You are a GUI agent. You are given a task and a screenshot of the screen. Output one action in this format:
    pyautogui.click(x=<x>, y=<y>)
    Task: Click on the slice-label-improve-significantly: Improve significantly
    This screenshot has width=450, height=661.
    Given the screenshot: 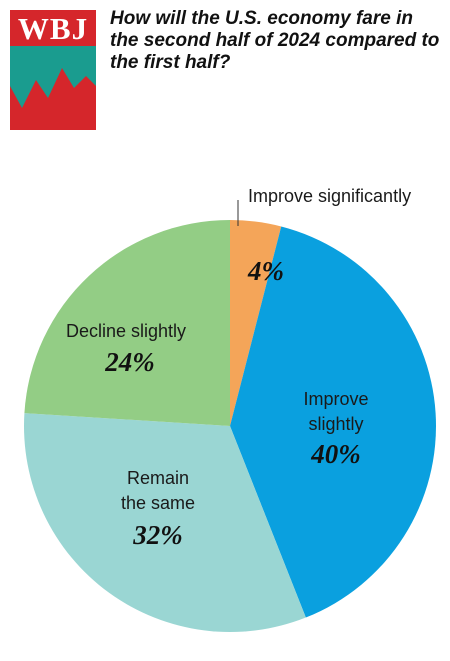 What is the action you would take?
    pyautogui.click(x=329, y=196)
    